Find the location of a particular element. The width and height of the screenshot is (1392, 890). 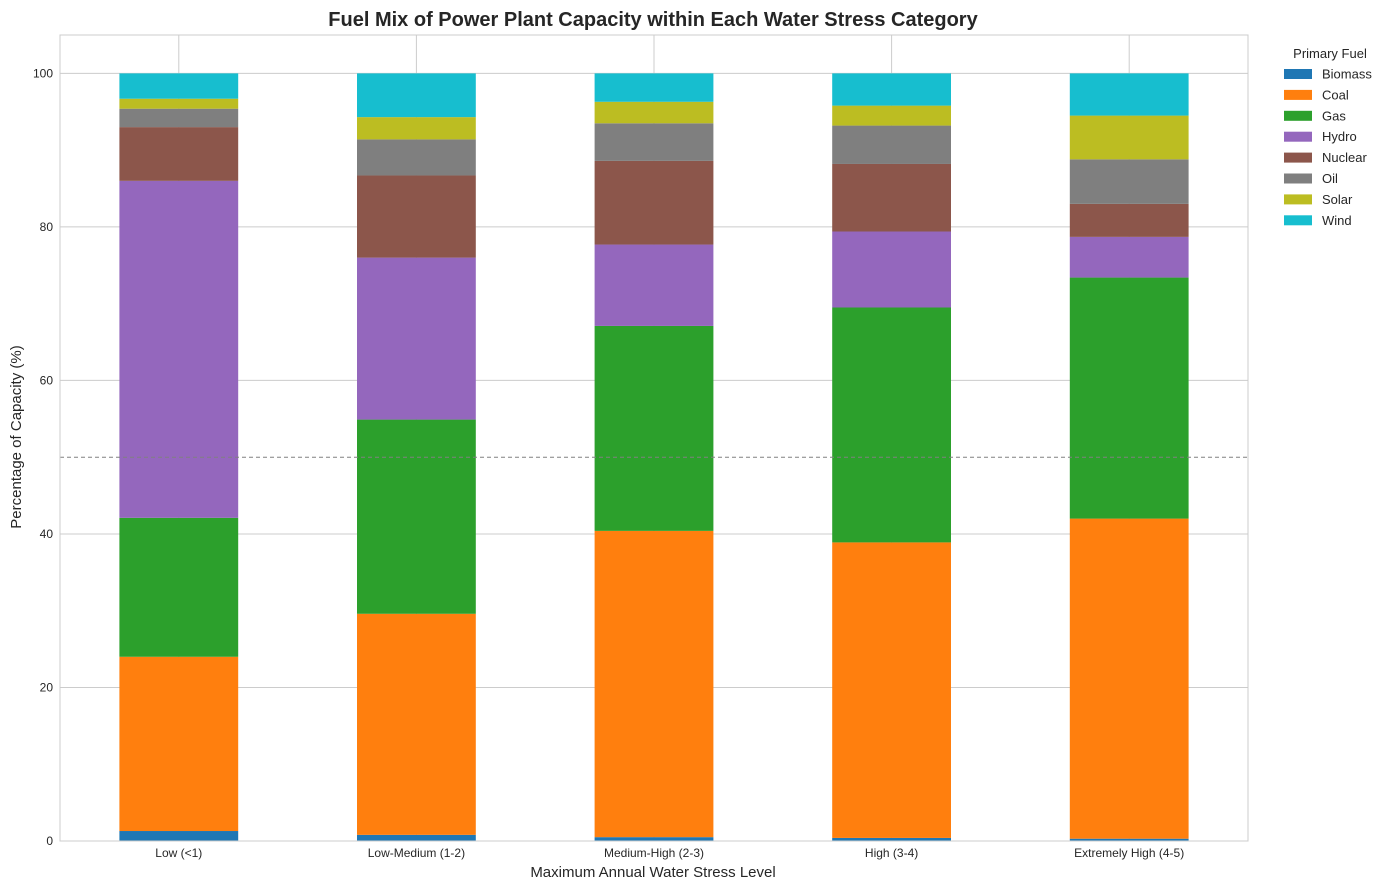

legend-swatch-oil is located at coordinates (1298, 178).